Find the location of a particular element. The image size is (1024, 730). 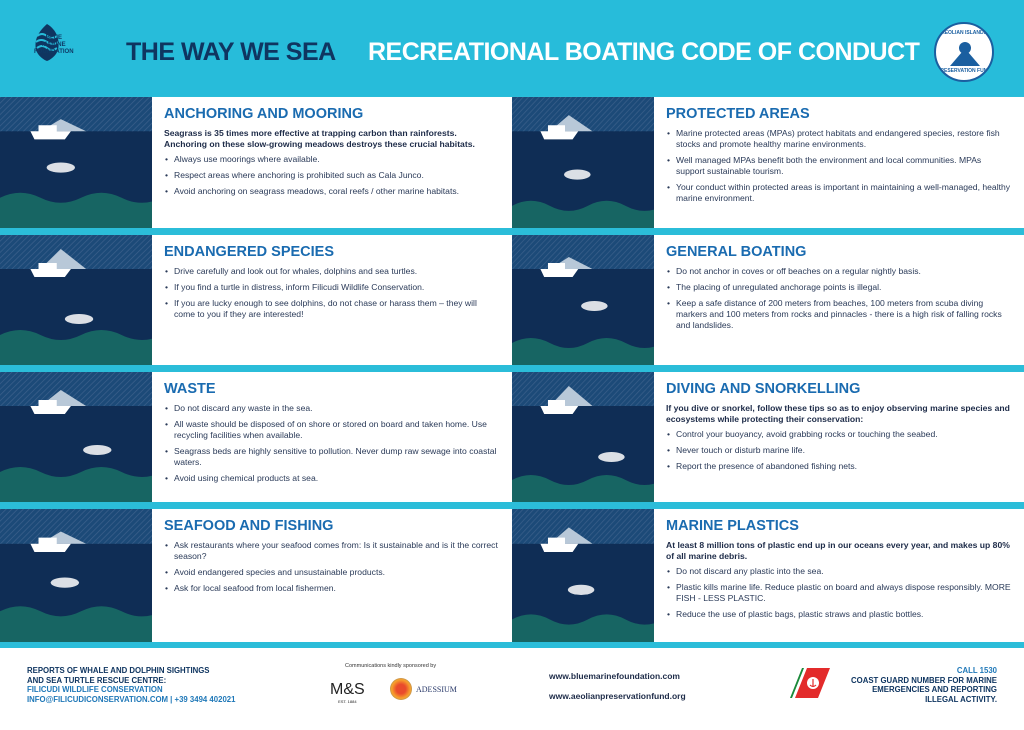

panel-title: MARINE PLASTICS is located at coordinates (732, 526).